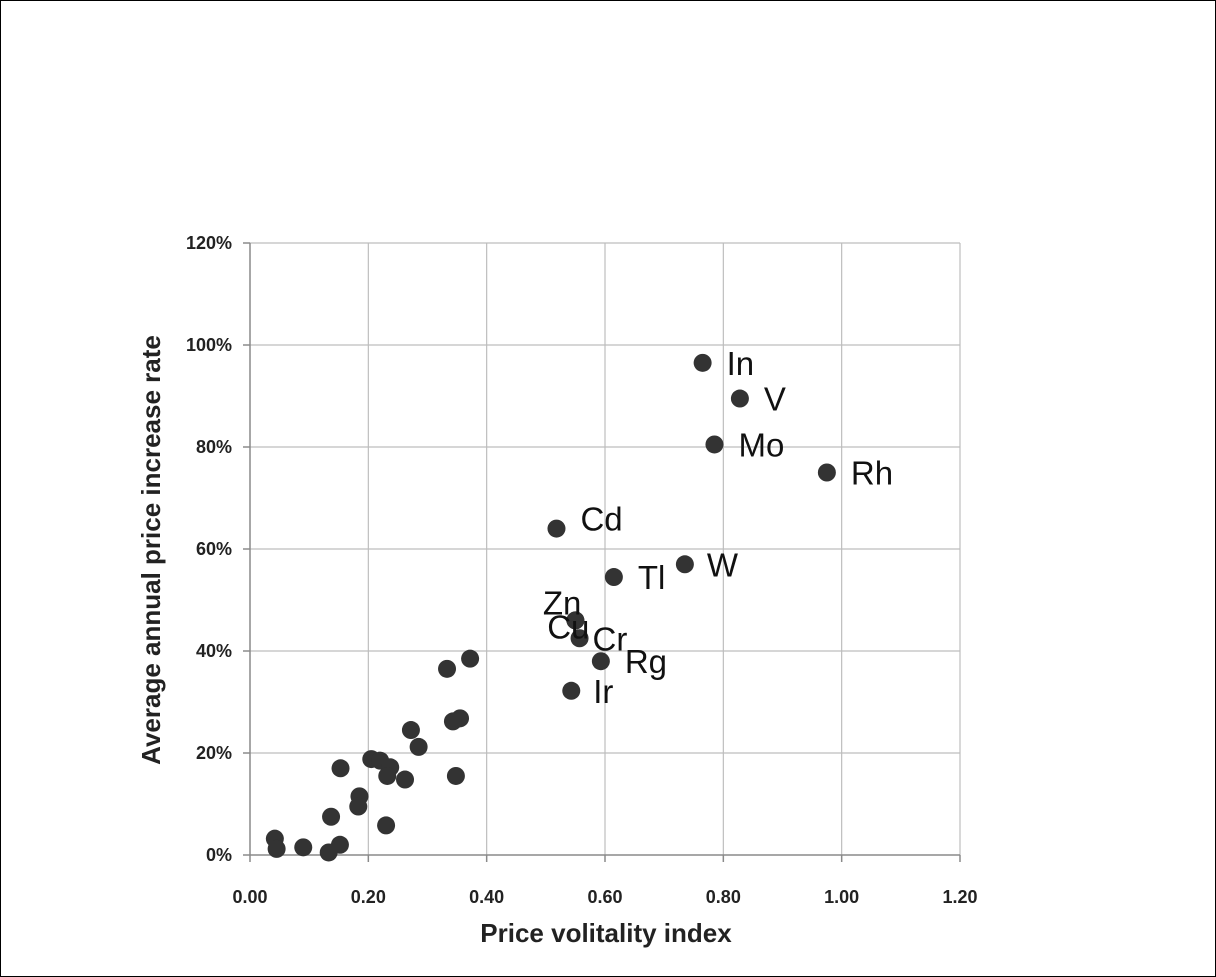  What do you see at coordinates (209, 345) in the screenshot?
I see `y-tick-label: 100%` at bounding box center [209, 345].